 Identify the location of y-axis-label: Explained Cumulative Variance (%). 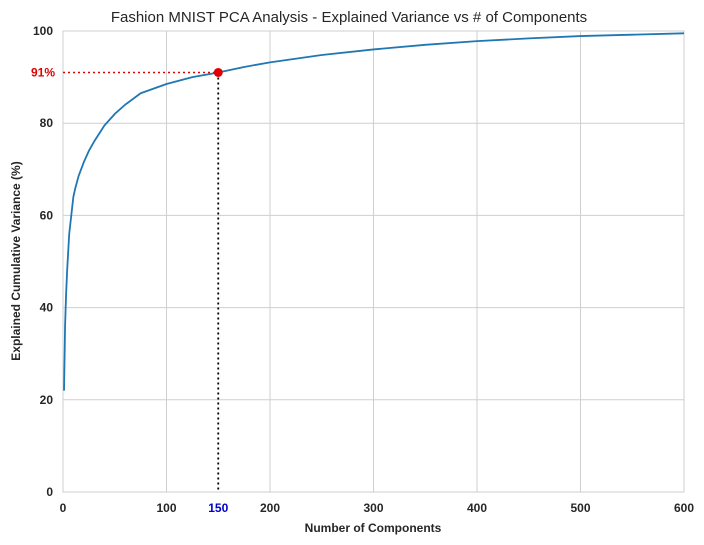
(16, 260).